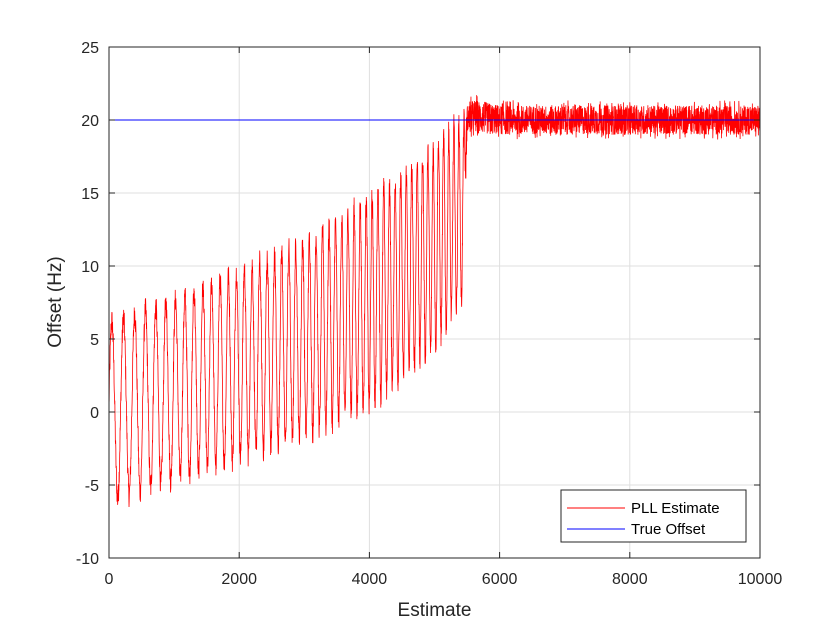  Describe the element at coordinates (668, 529) in the screenshot. I see `legend-label-true-offset: True Offset` at that location.